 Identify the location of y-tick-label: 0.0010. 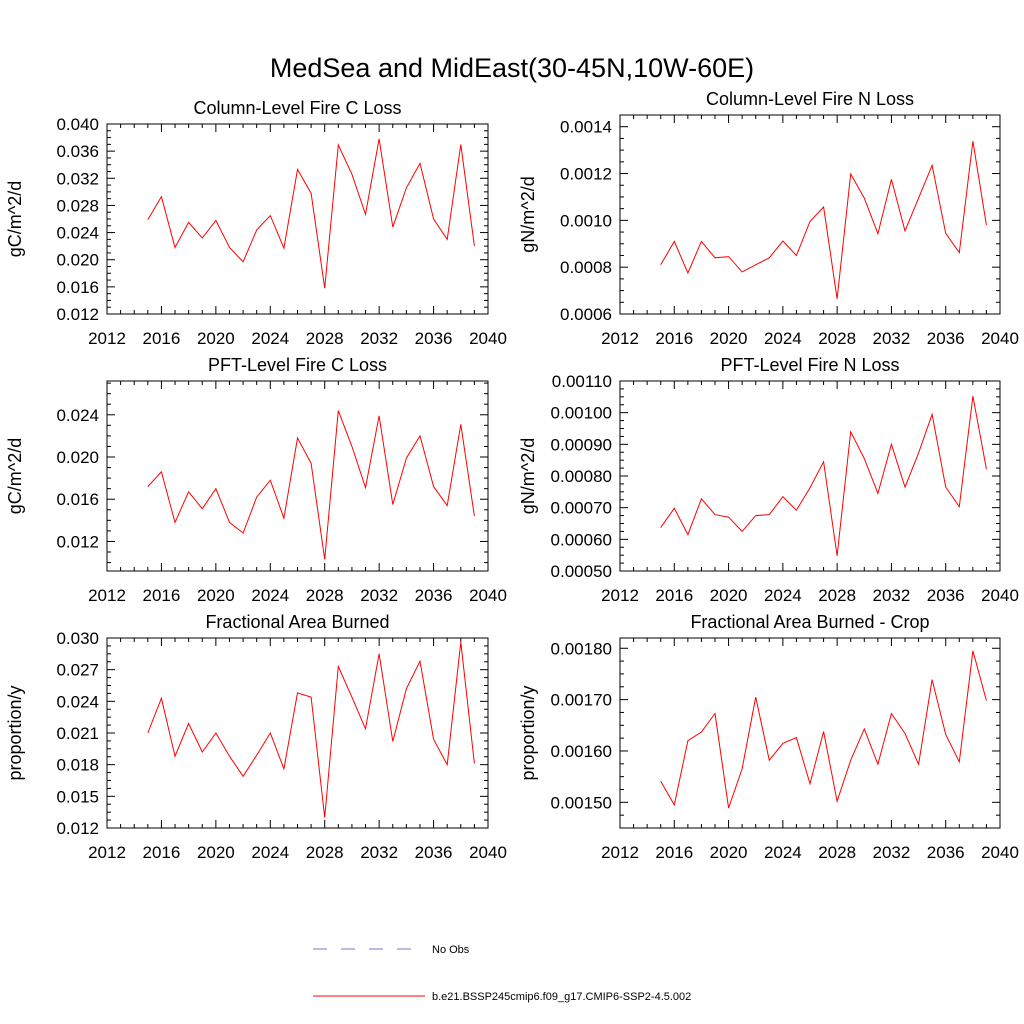
(586, 220).